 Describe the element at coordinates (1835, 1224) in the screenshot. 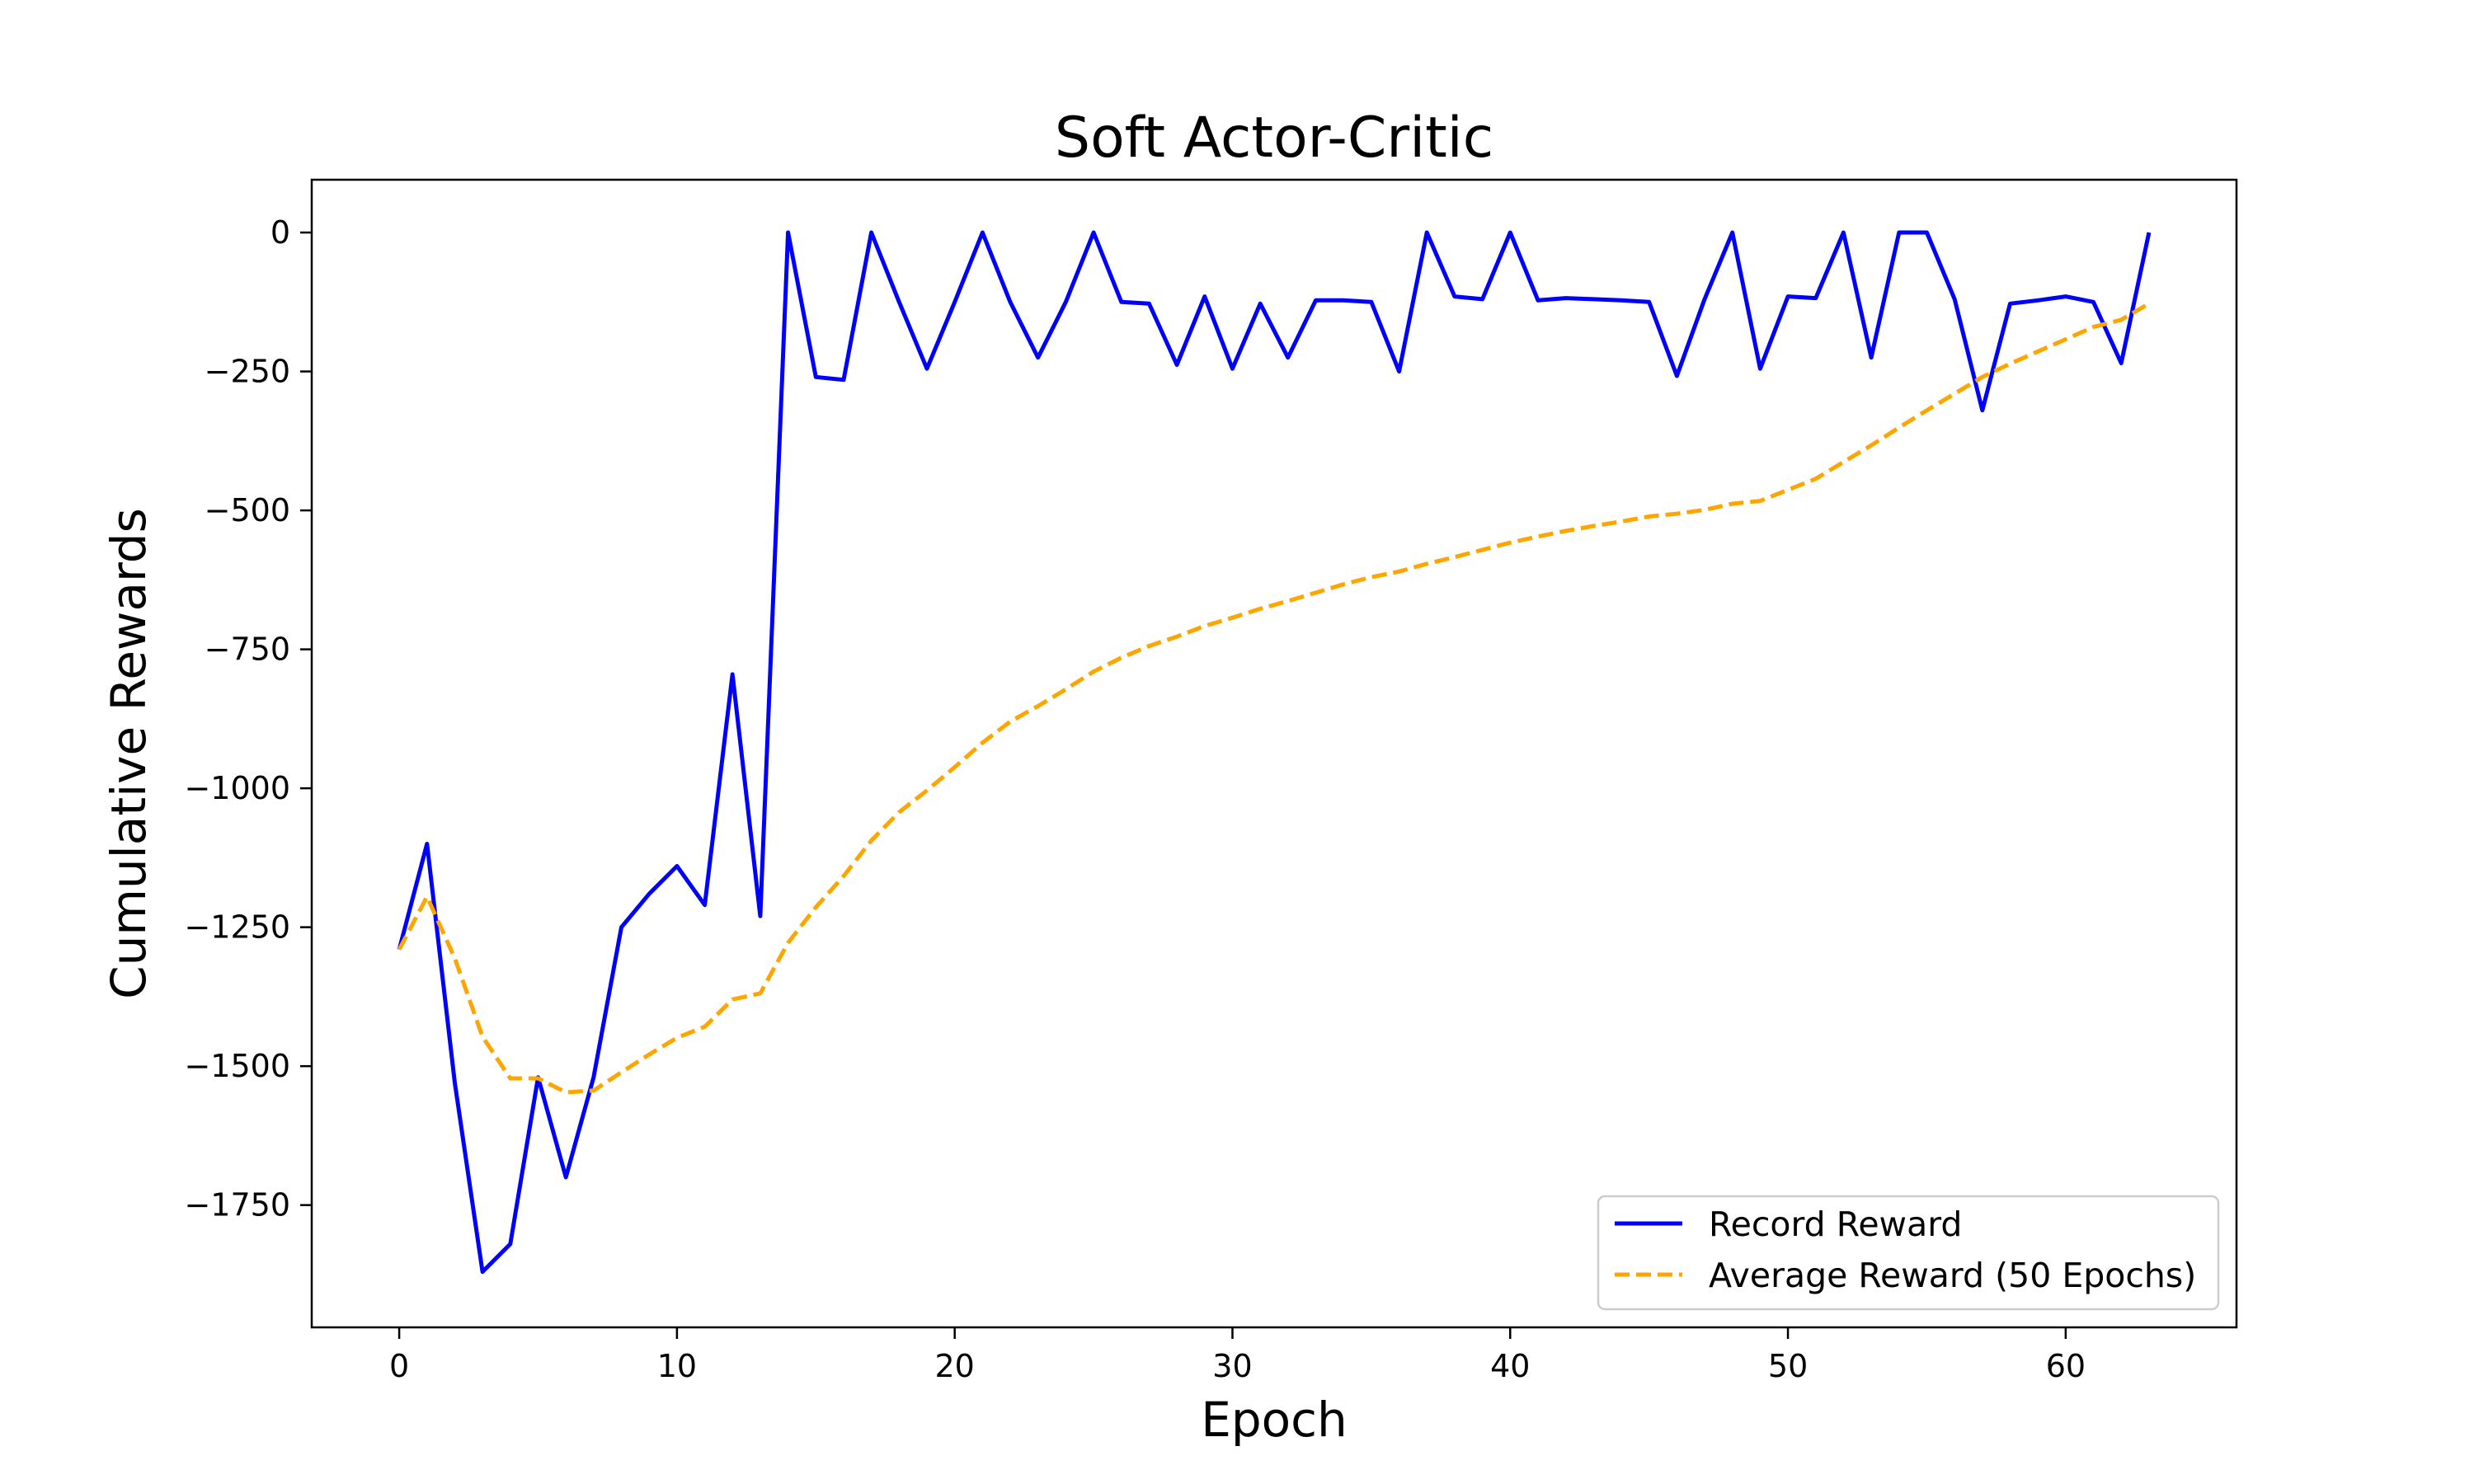

I see `legend-label-record-reward: Record Reward` at that location.